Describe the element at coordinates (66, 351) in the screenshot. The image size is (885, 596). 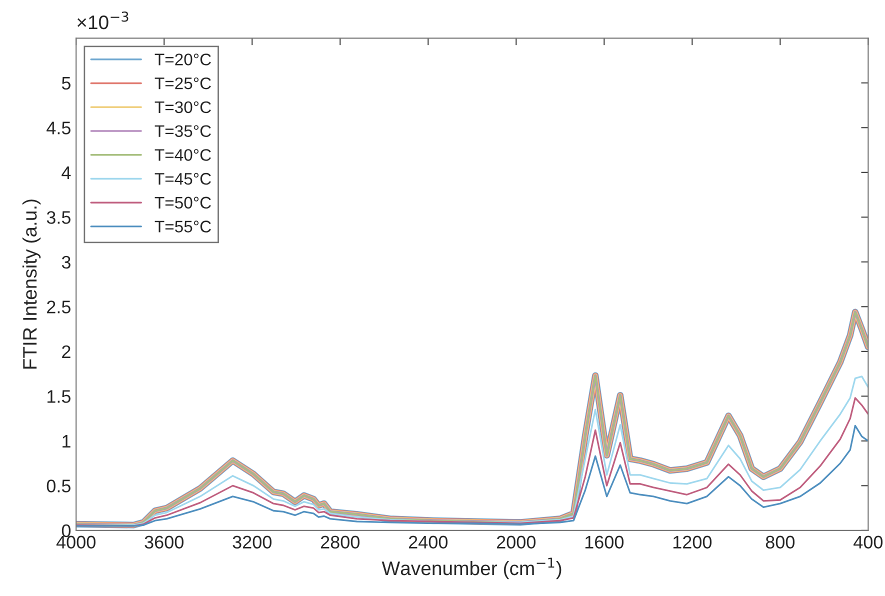
I see `y-tick-label: 2` at that location.